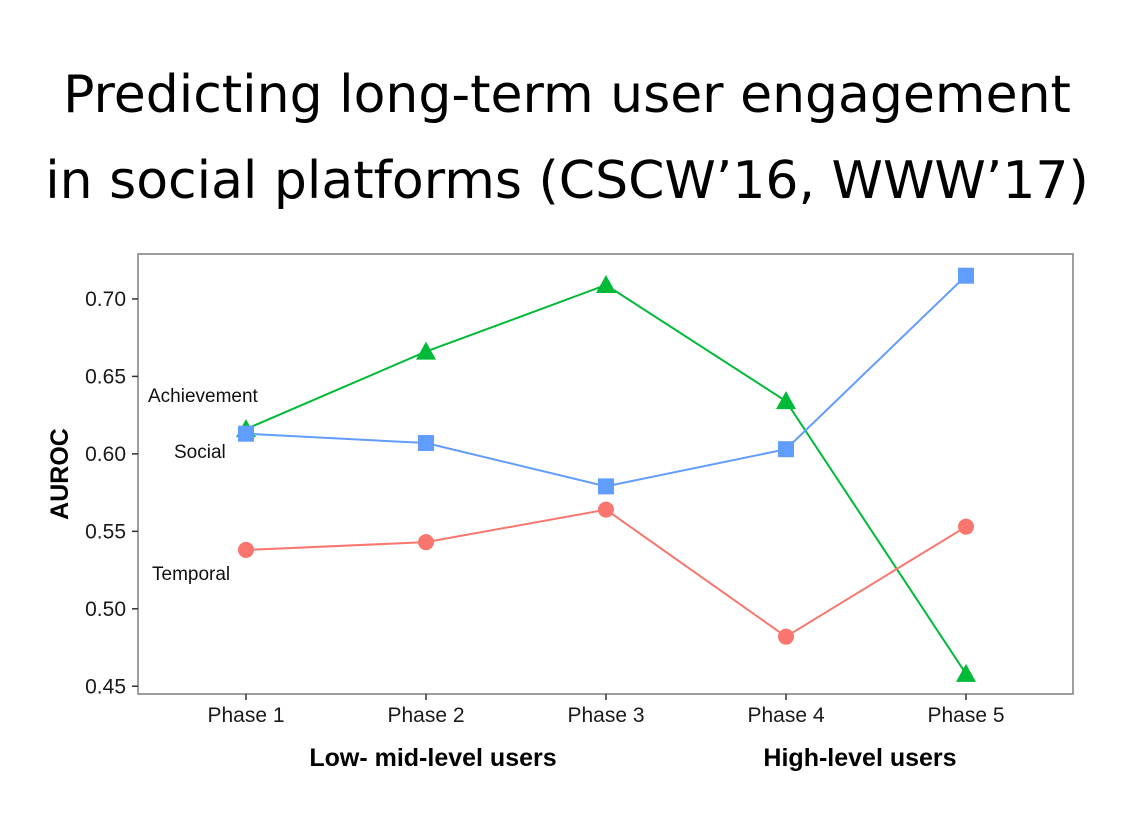 The image size is (1134, 827). I want to click on slide-title-line-1: Predicting long-term user engagement, so click(567, 95).